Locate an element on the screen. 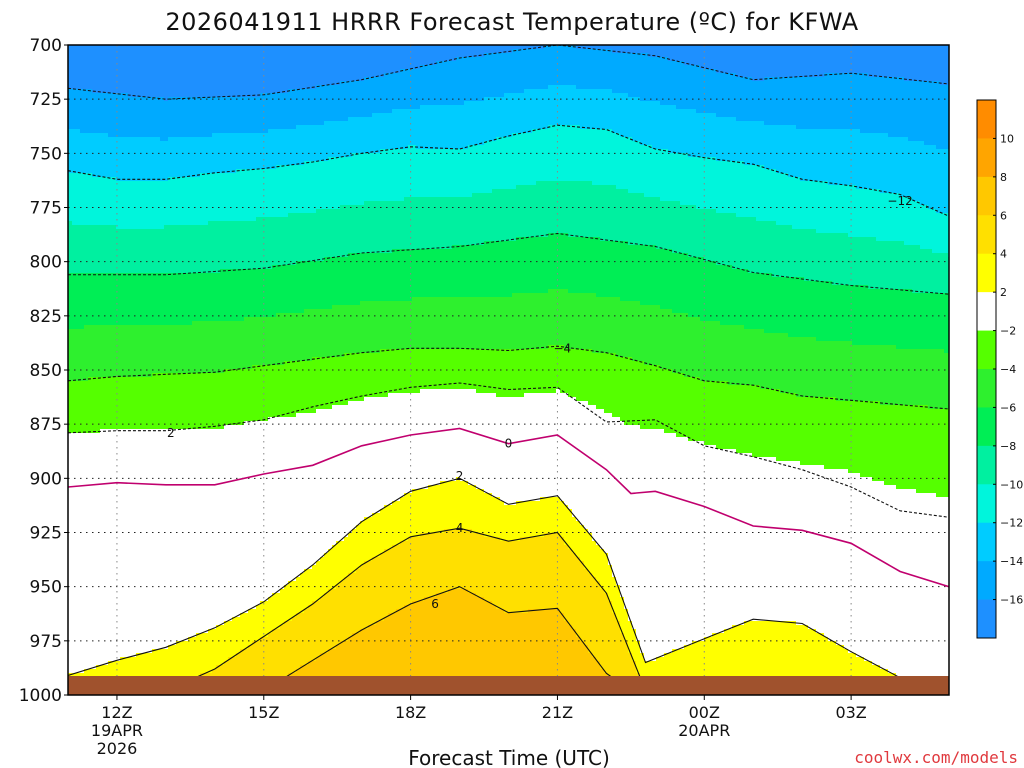 The image size is (1024, 768). x-tick-label: 00Z is located at coordinates (704, 712).